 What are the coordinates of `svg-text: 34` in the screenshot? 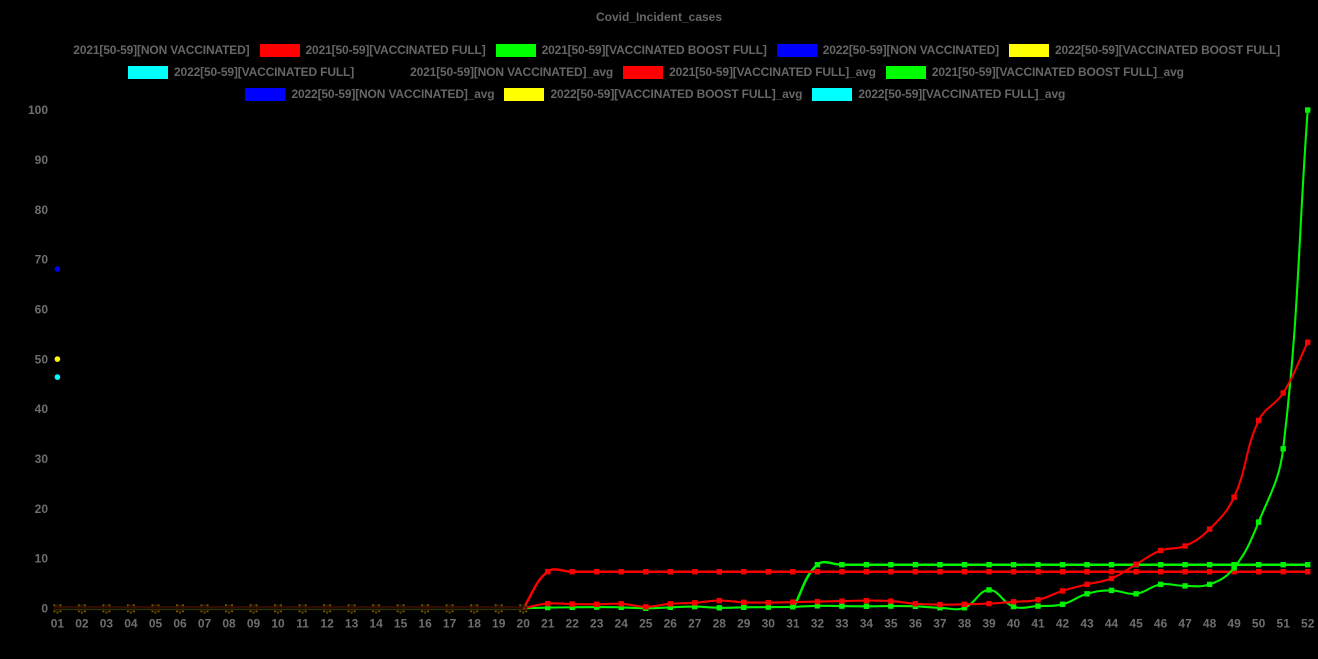 It's located at (867, 624).